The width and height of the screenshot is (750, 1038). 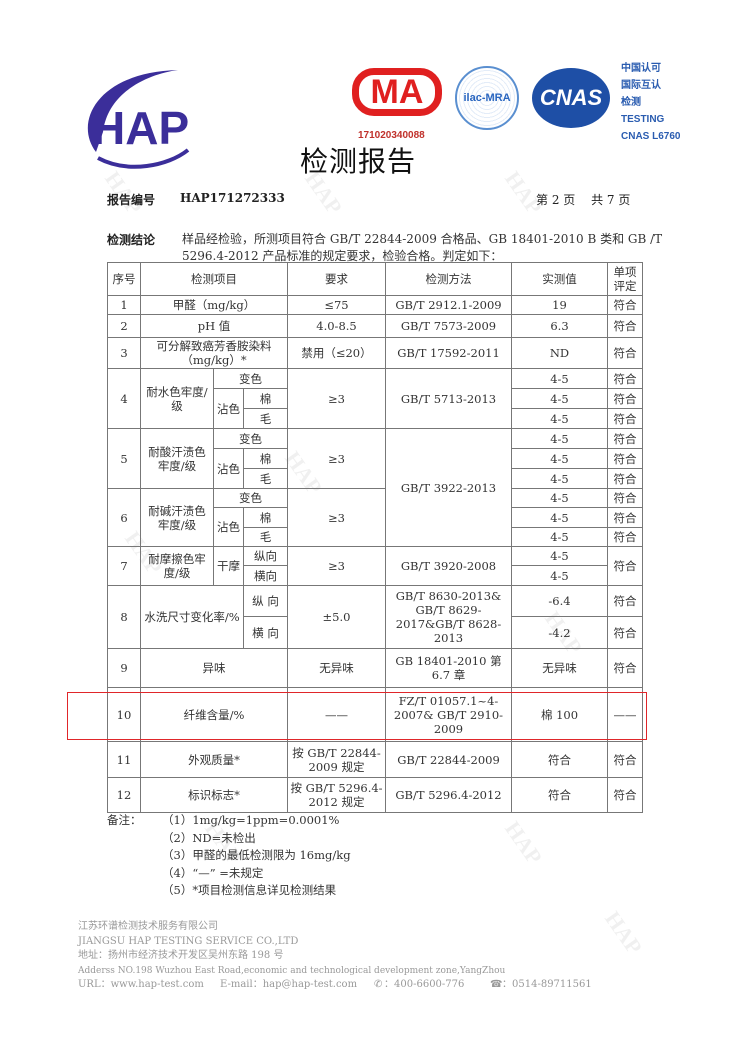 I want to click on table-cell: 异味, so click(x=214, y=668).